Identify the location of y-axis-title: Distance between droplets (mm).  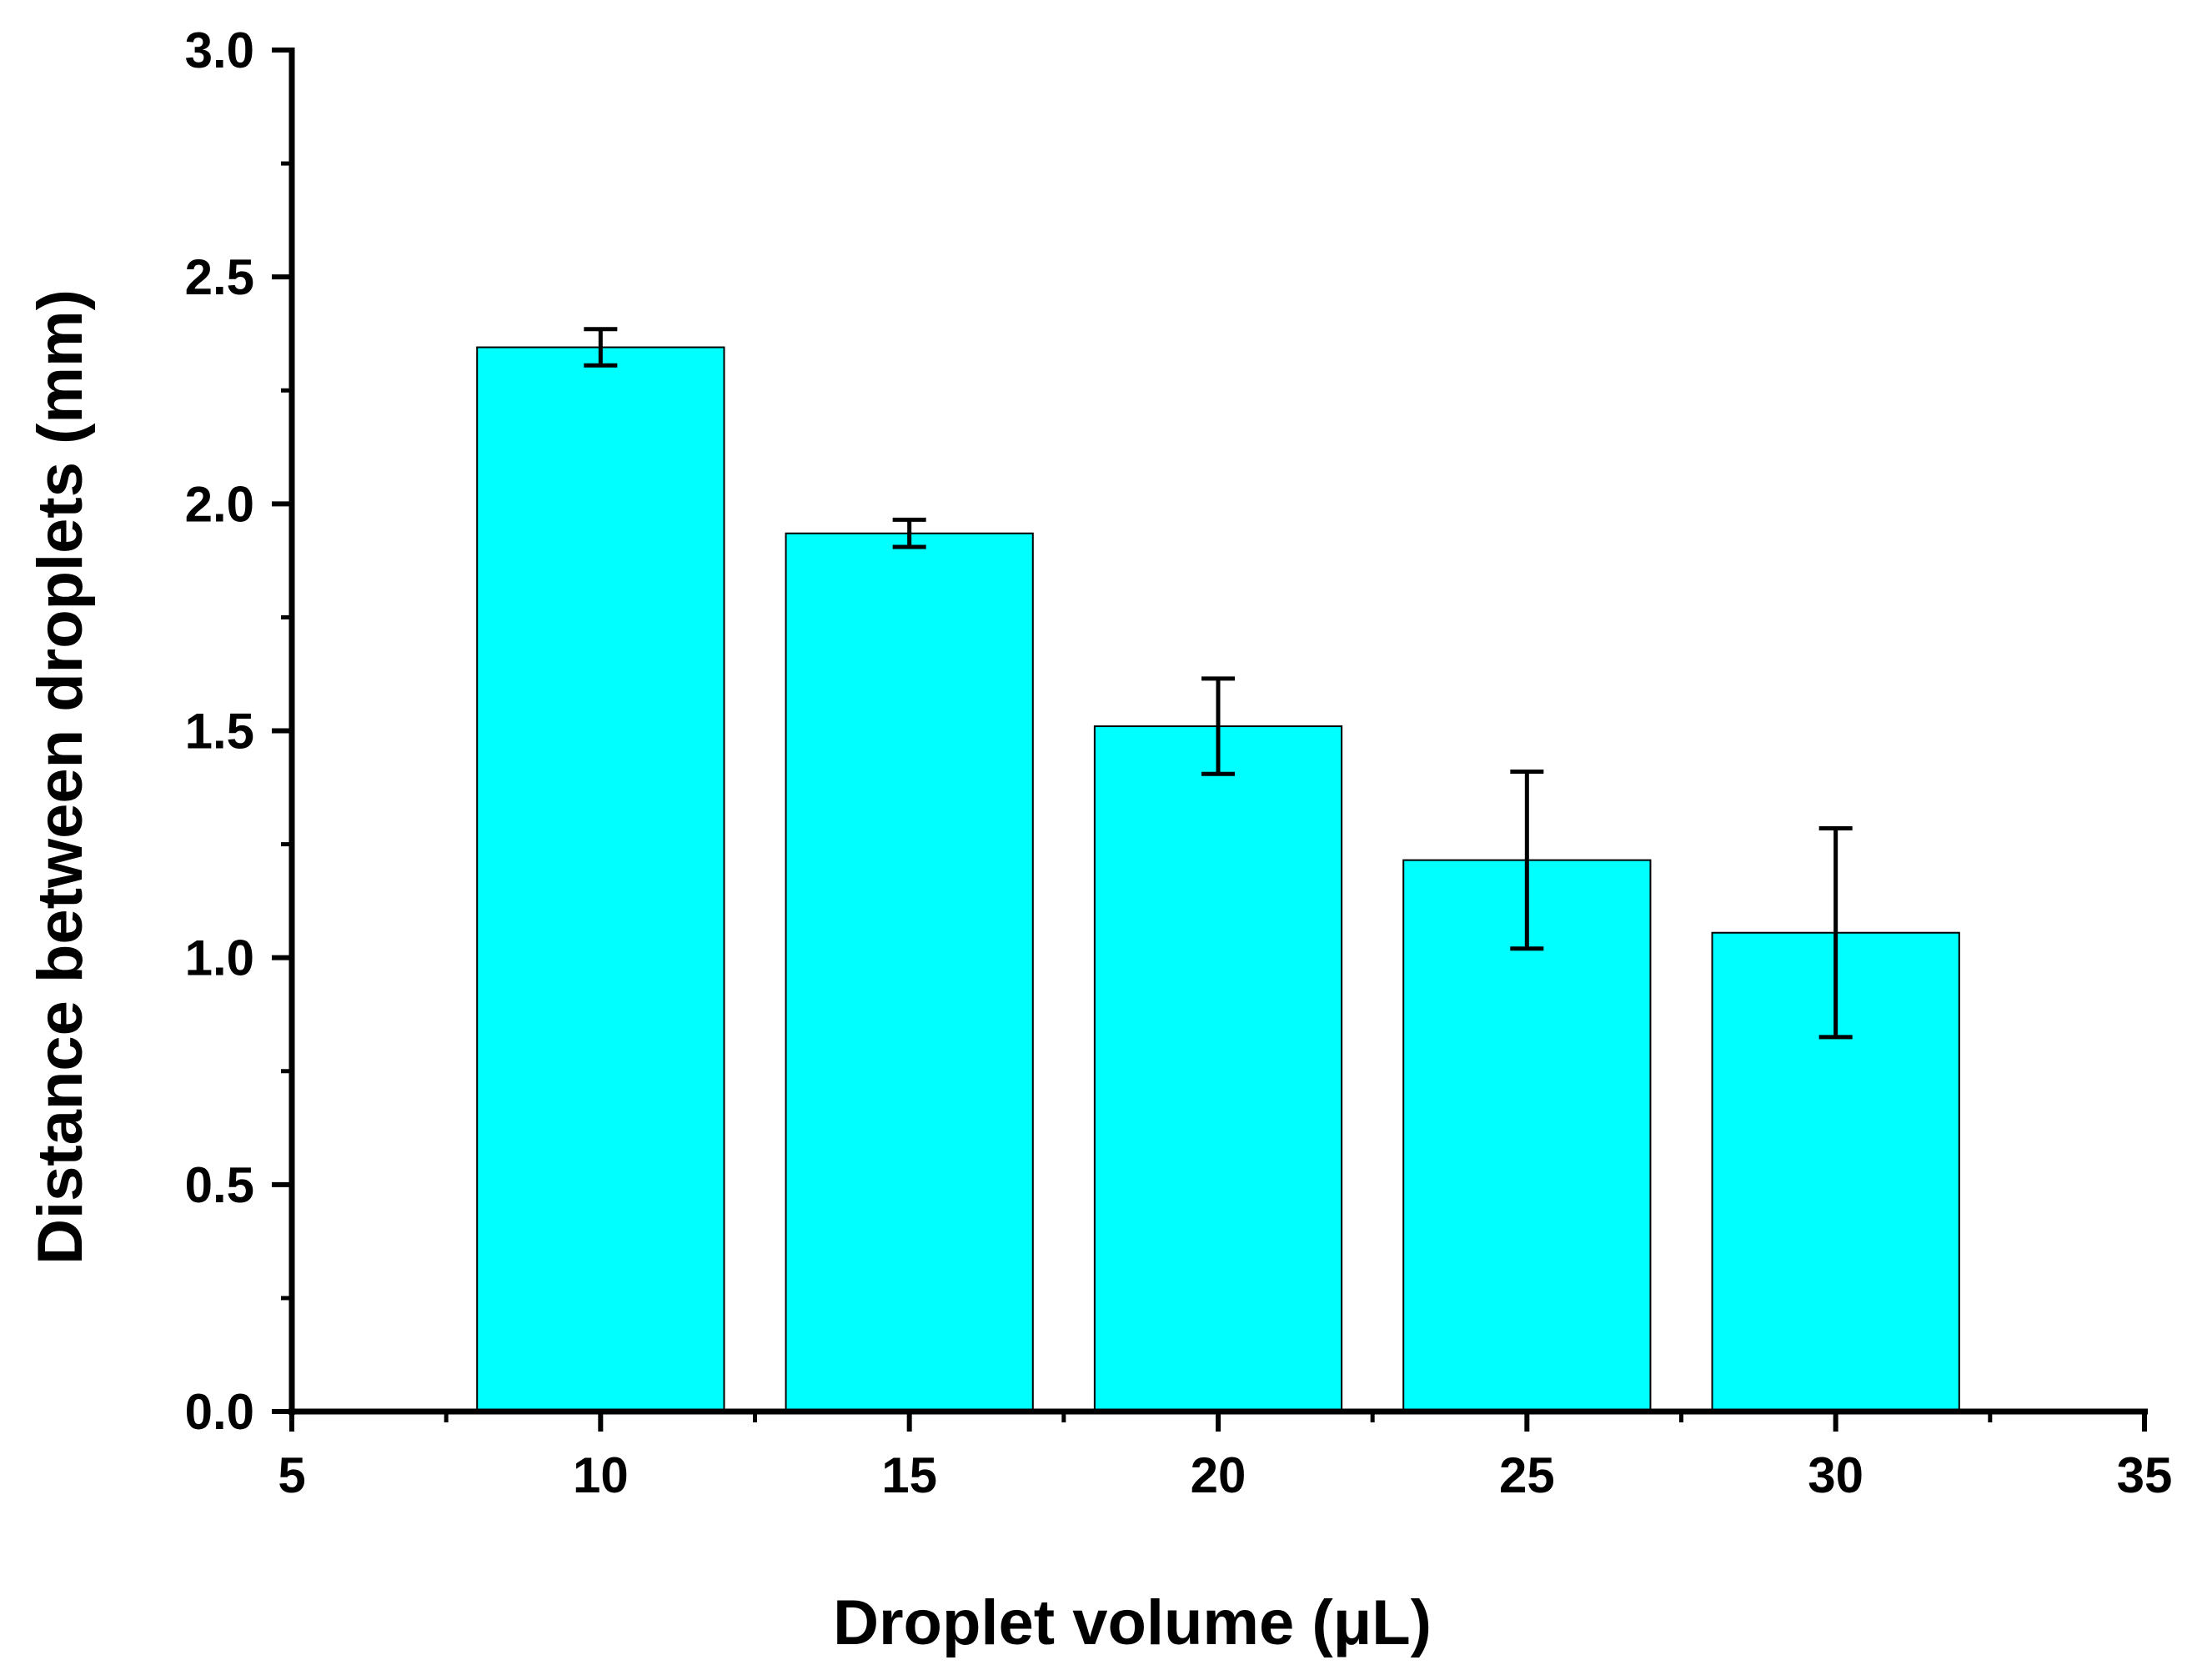
(60, 777).